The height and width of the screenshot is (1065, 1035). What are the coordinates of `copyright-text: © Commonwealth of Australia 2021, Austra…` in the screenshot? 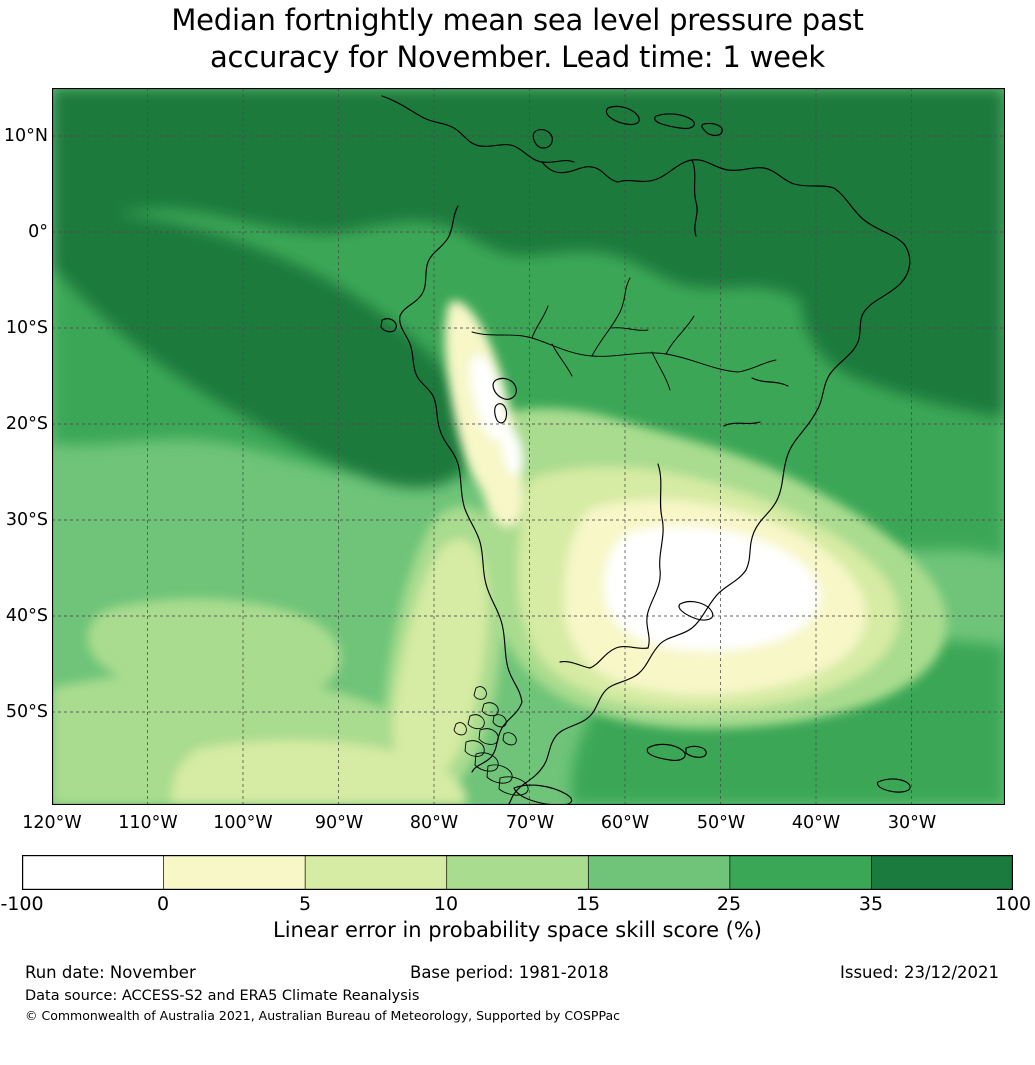 It's located at (322, 1015).